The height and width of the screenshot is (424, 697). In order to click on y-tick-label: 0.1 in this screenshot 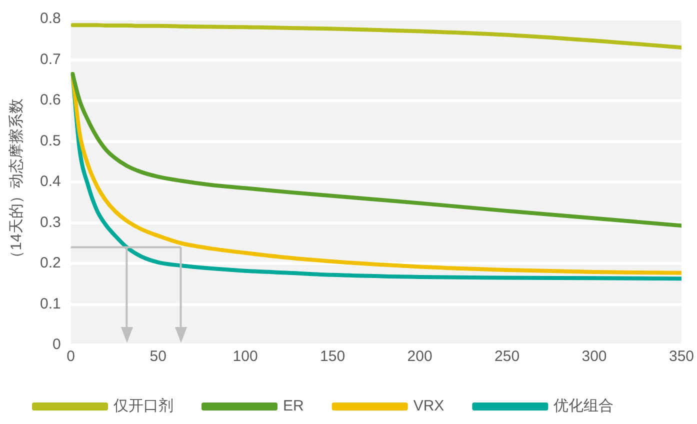, I will do `click(50, 303)`.